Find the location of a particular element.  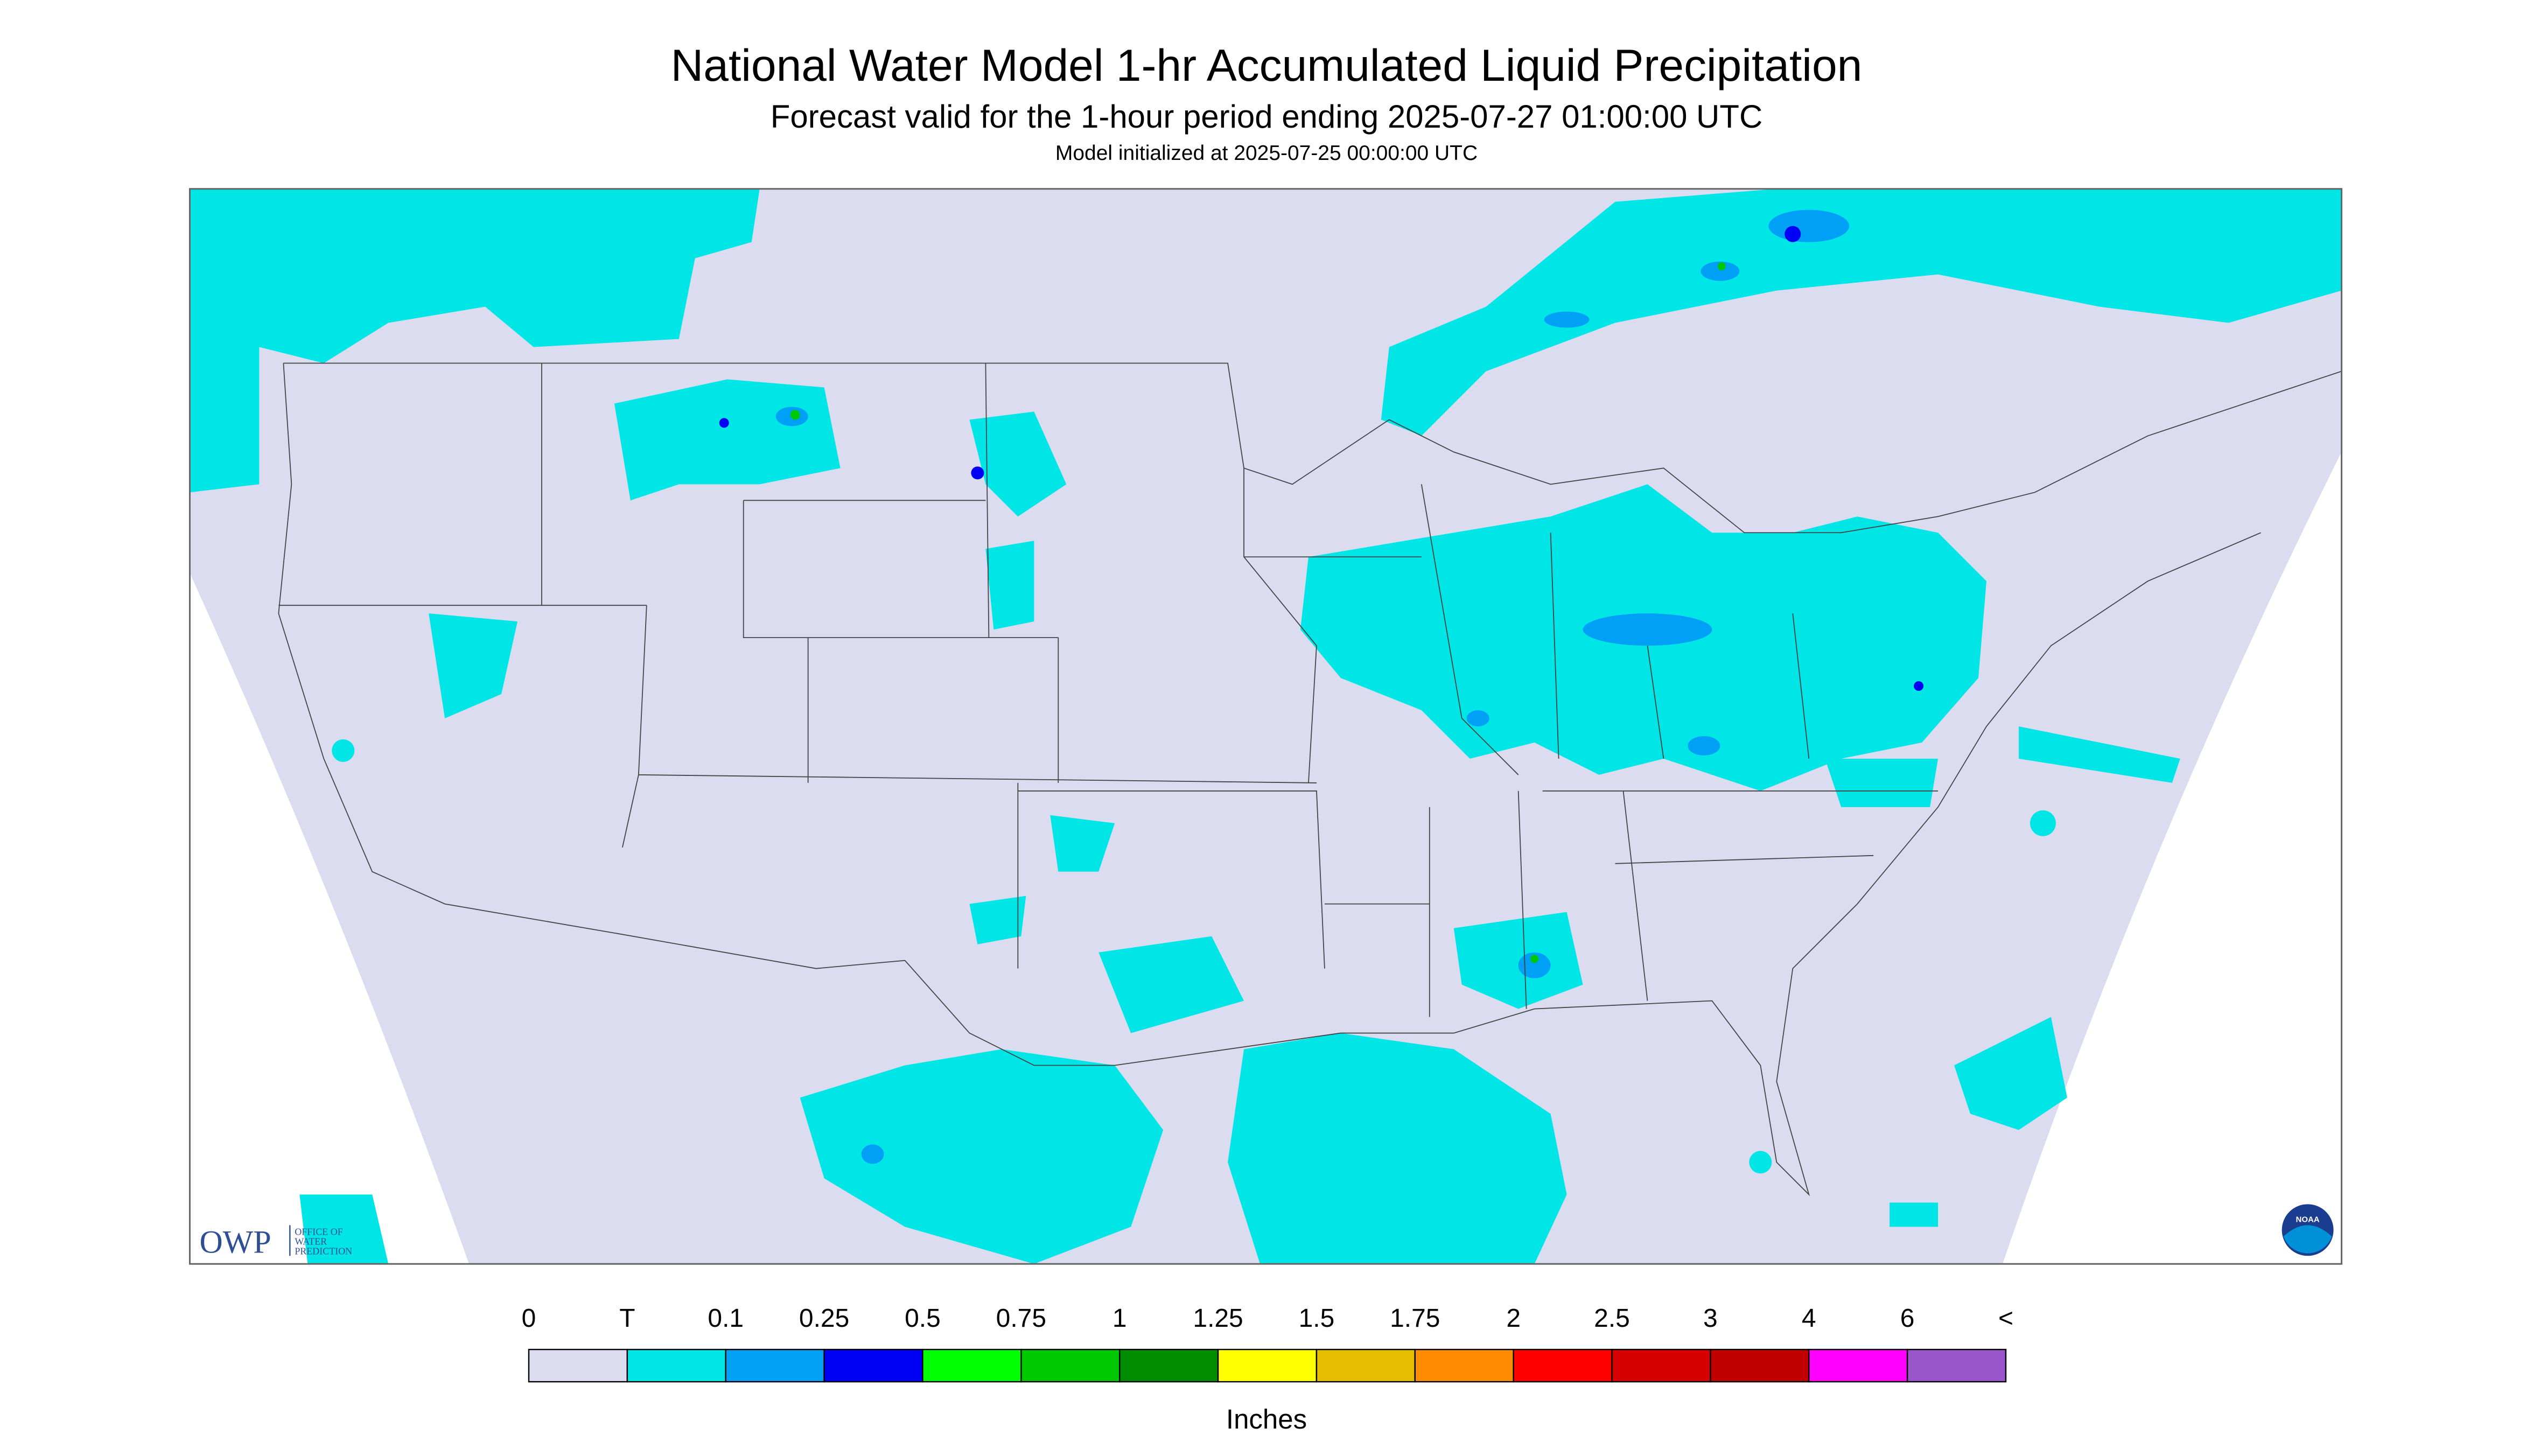

colorbar-label: 1.25 is located at coordinates (1218, 1318).